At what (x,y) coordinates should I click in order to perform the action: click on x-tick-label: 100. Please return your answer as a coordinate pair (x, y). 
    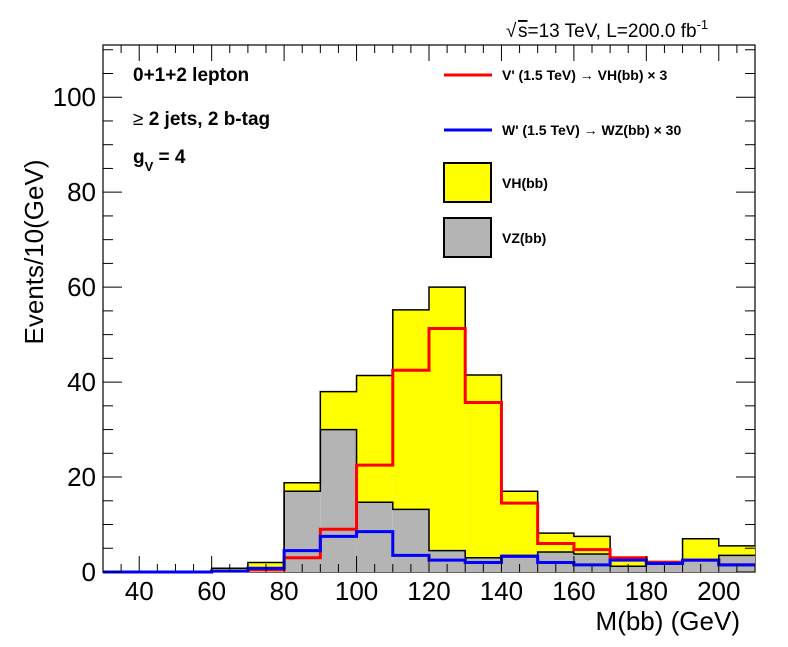
    Looking at the image, I should click on (356, 591).